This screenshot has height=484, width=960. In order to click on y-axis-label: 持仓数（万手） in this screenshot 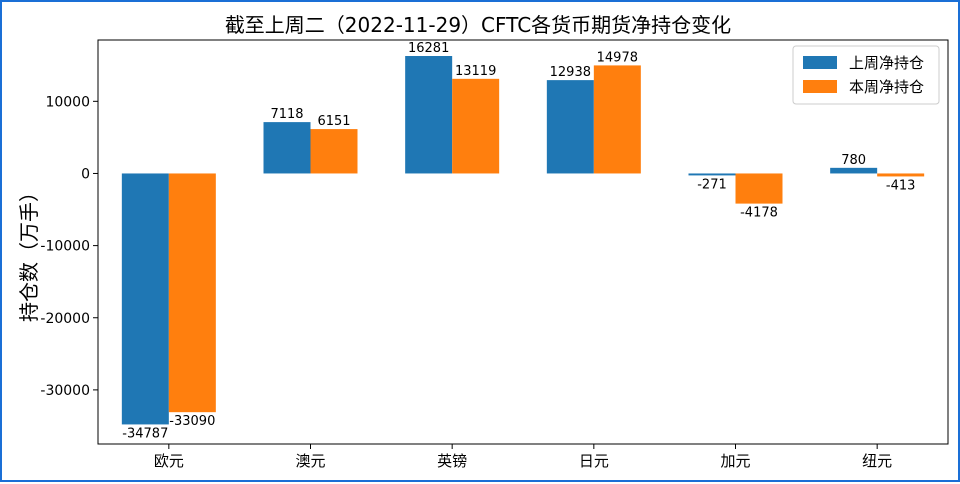, I will do `click(29, 252)`.